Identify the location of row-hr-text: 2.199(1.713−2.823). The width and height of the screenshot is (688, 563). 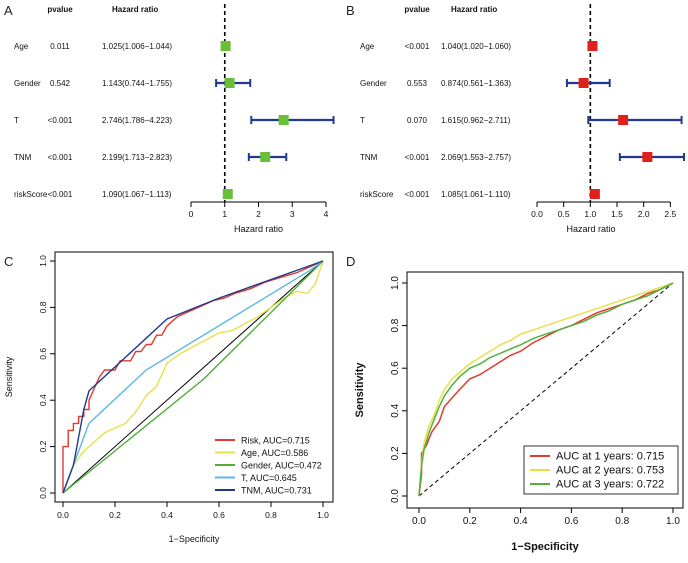
(137, 157).